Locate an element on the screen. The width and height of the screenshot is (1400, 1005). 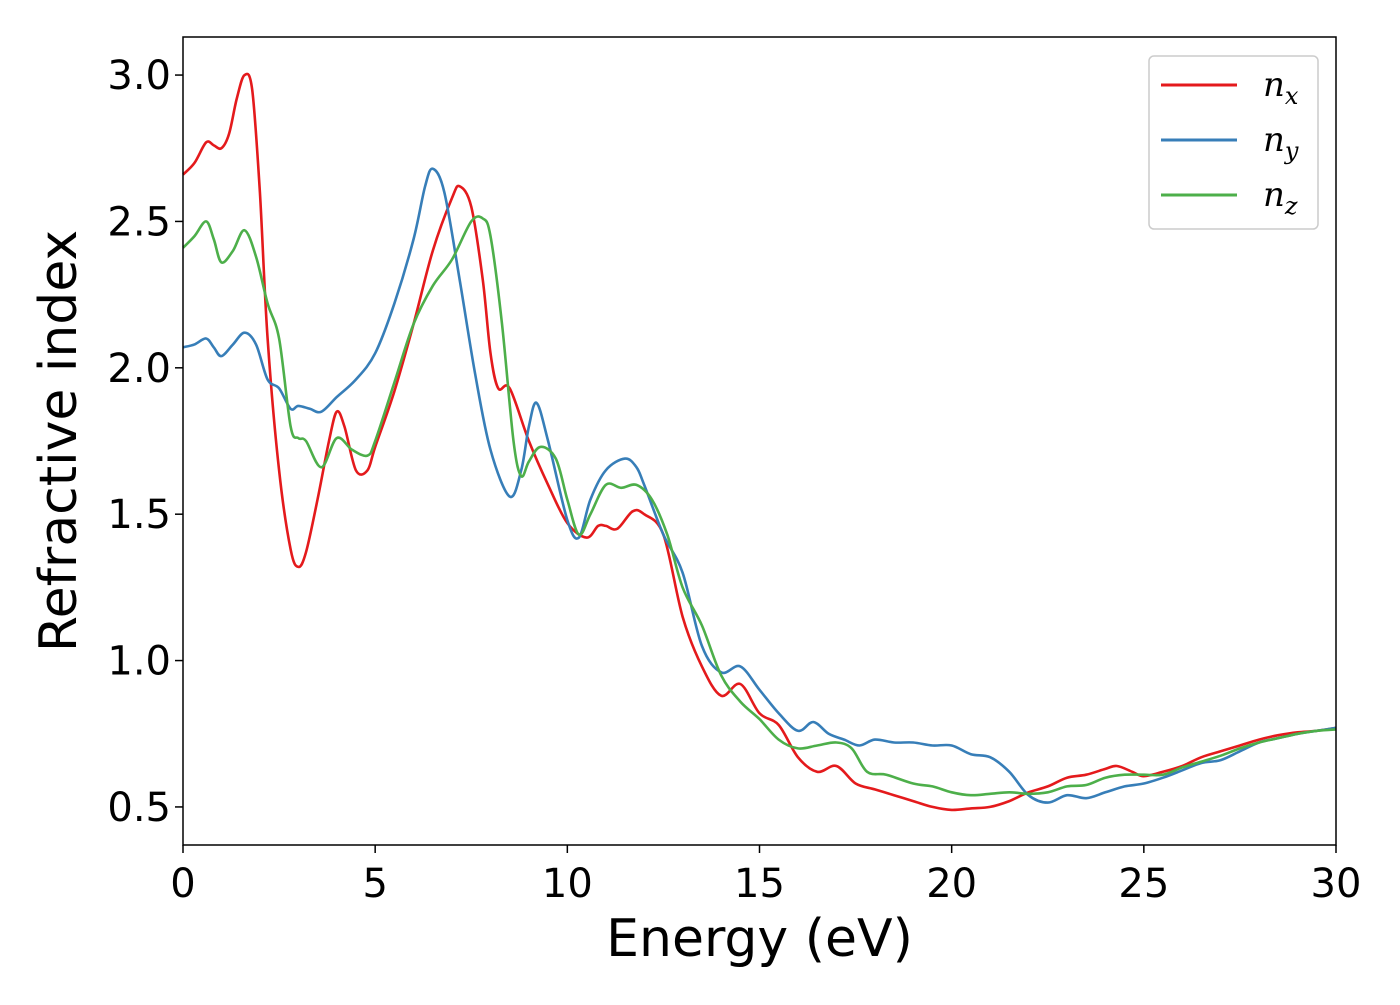
legend-label-nz: nz is located at coordinates (1280, 197).